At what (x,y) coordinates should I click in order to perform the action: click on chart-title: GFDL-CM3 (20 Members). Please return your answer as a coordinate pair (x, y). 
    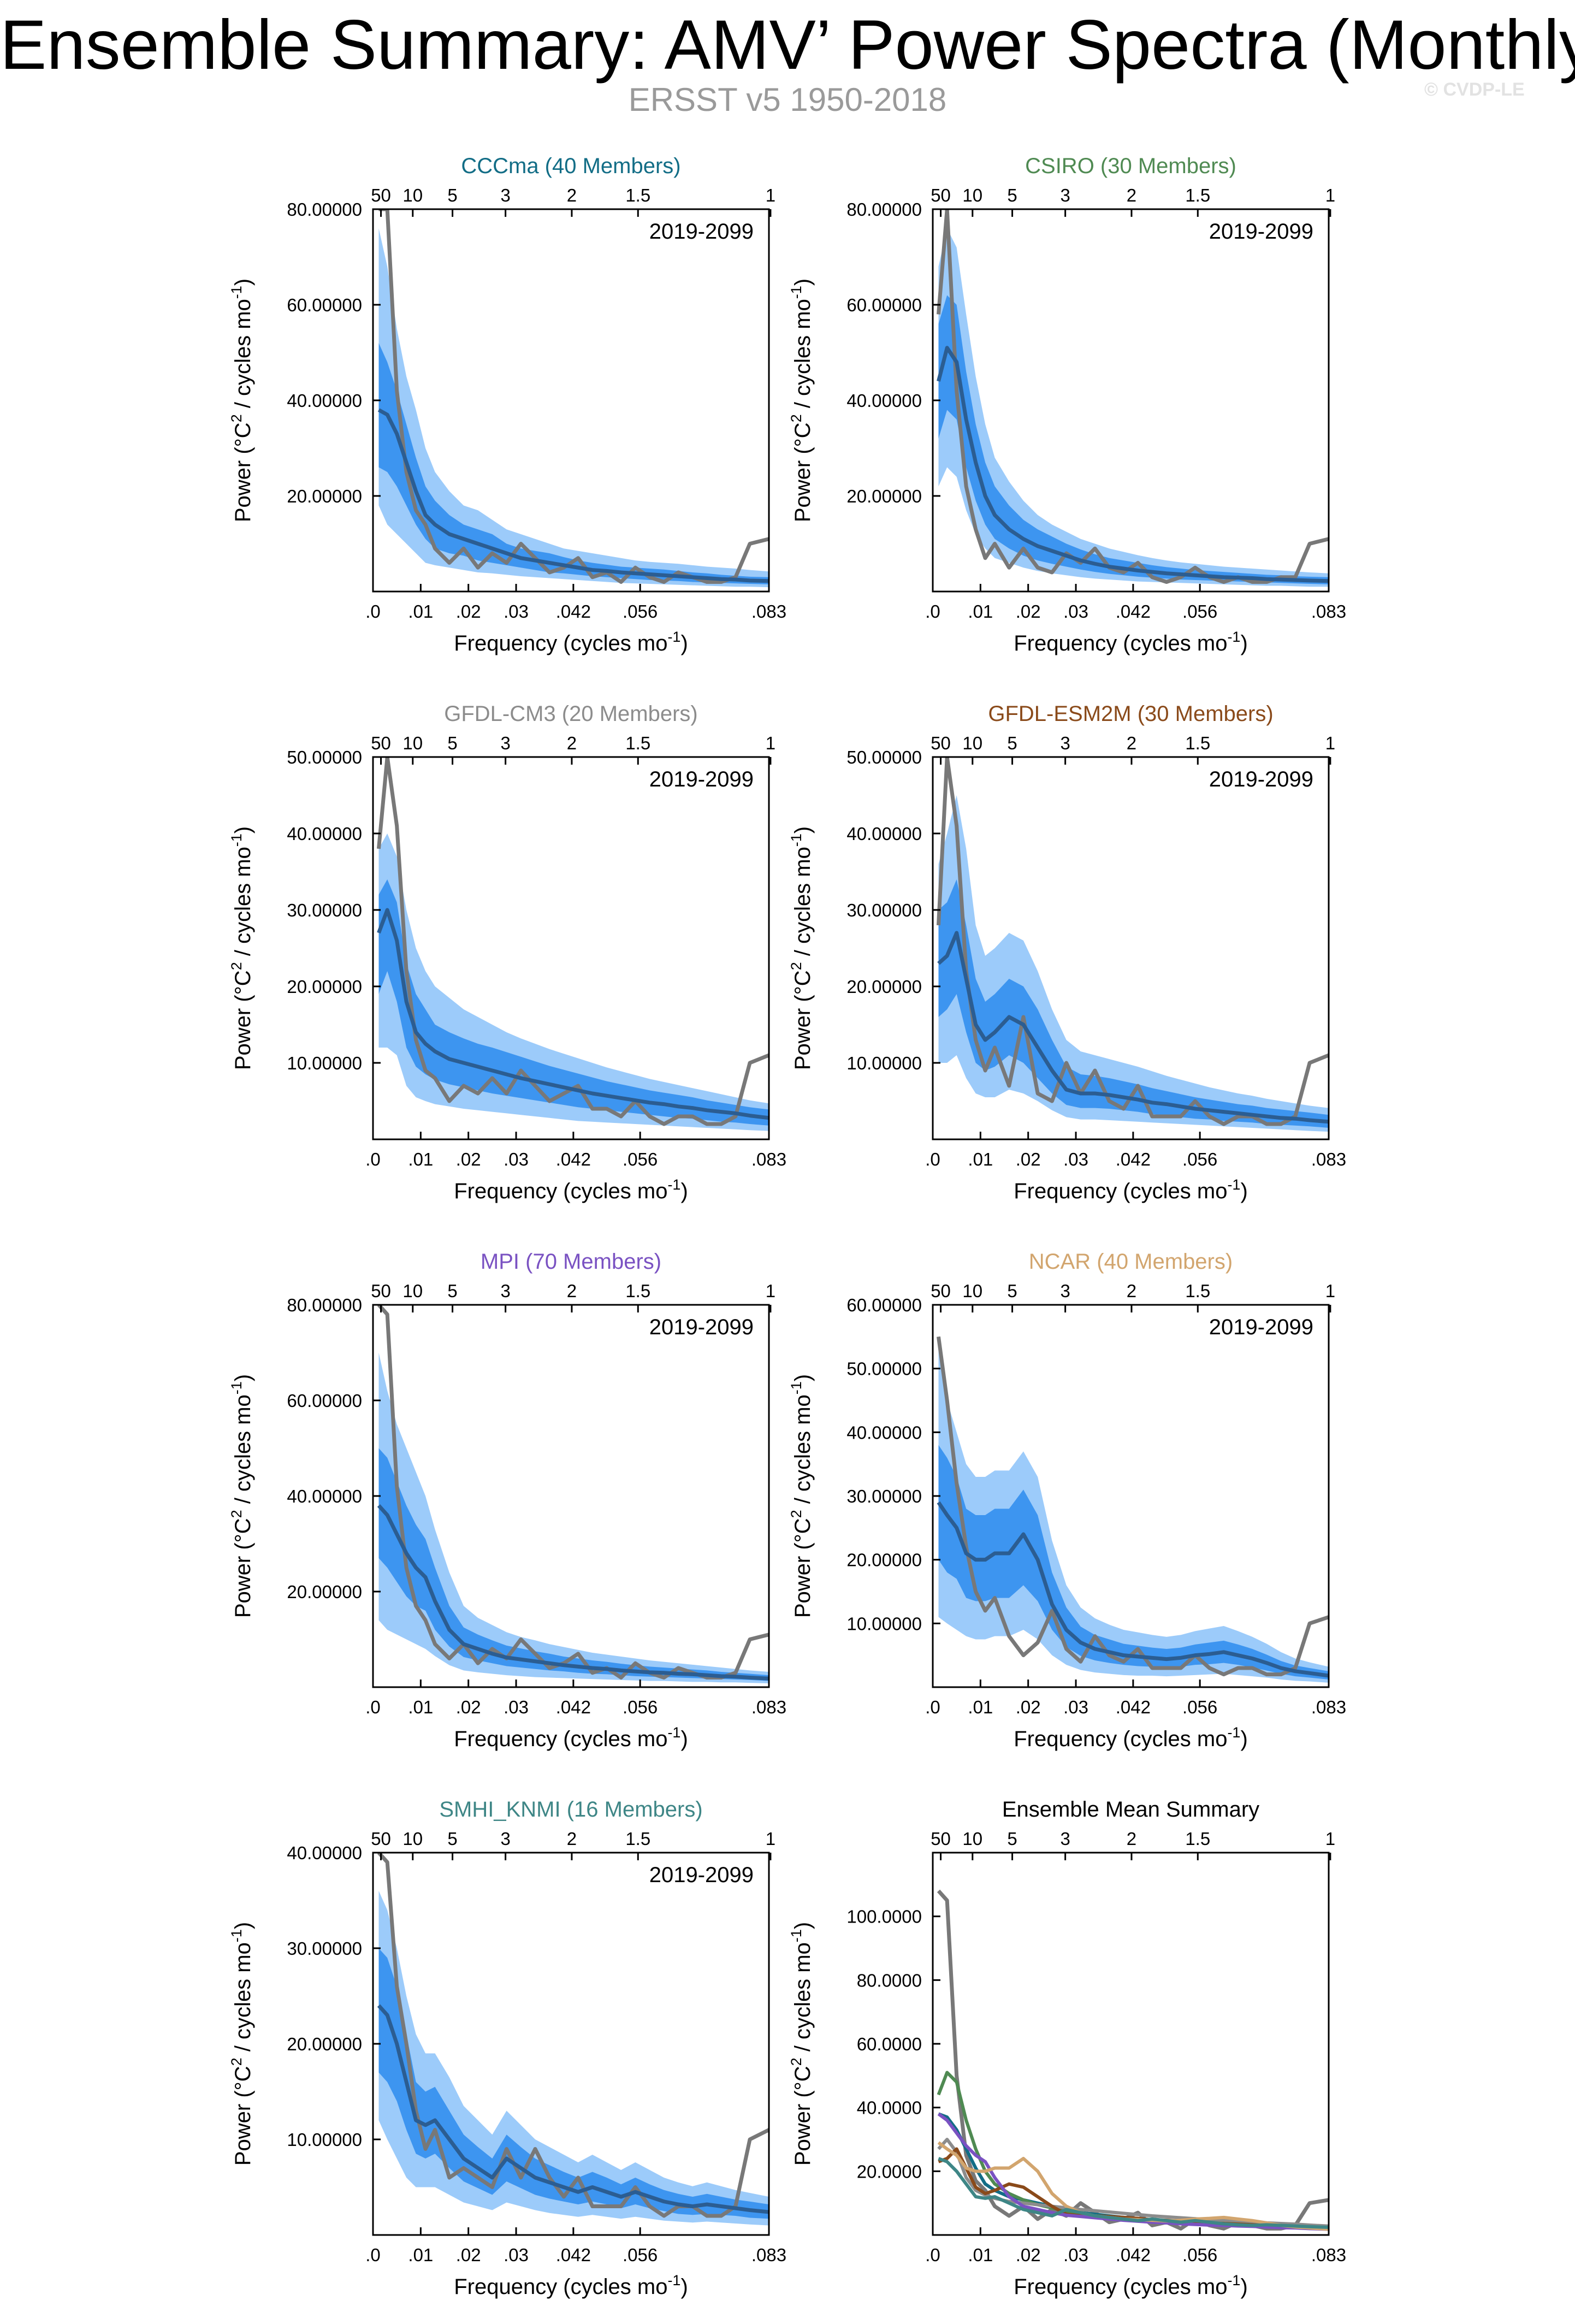
    Looking at the image, I should click on (571, 714).